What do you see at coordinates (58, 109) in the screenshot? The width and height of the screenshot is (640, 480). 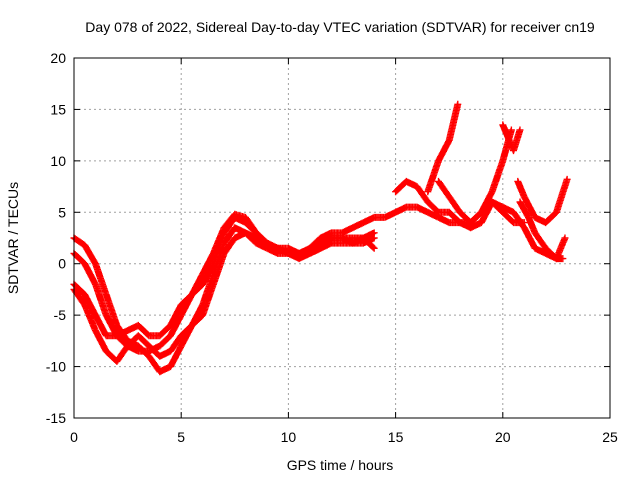 I see `y-tick-label: 15` at bounding box center [58, 109].